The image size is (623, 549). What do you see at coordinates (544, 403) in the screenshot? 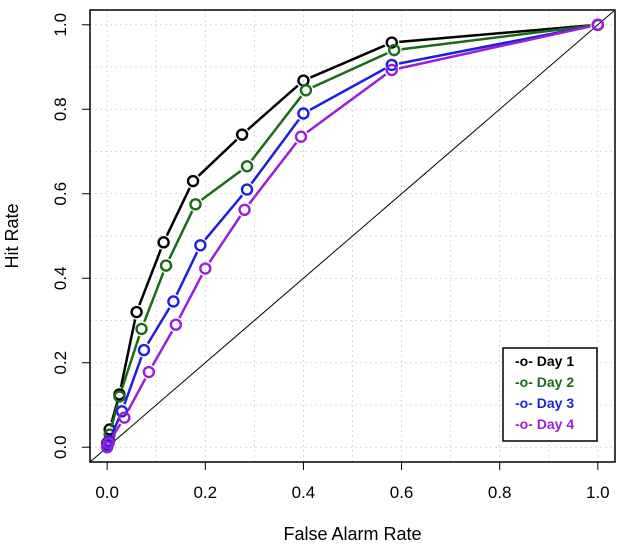
I see `legend-entry-day-3: -o- Day 3` at bounding box center [544, 403].